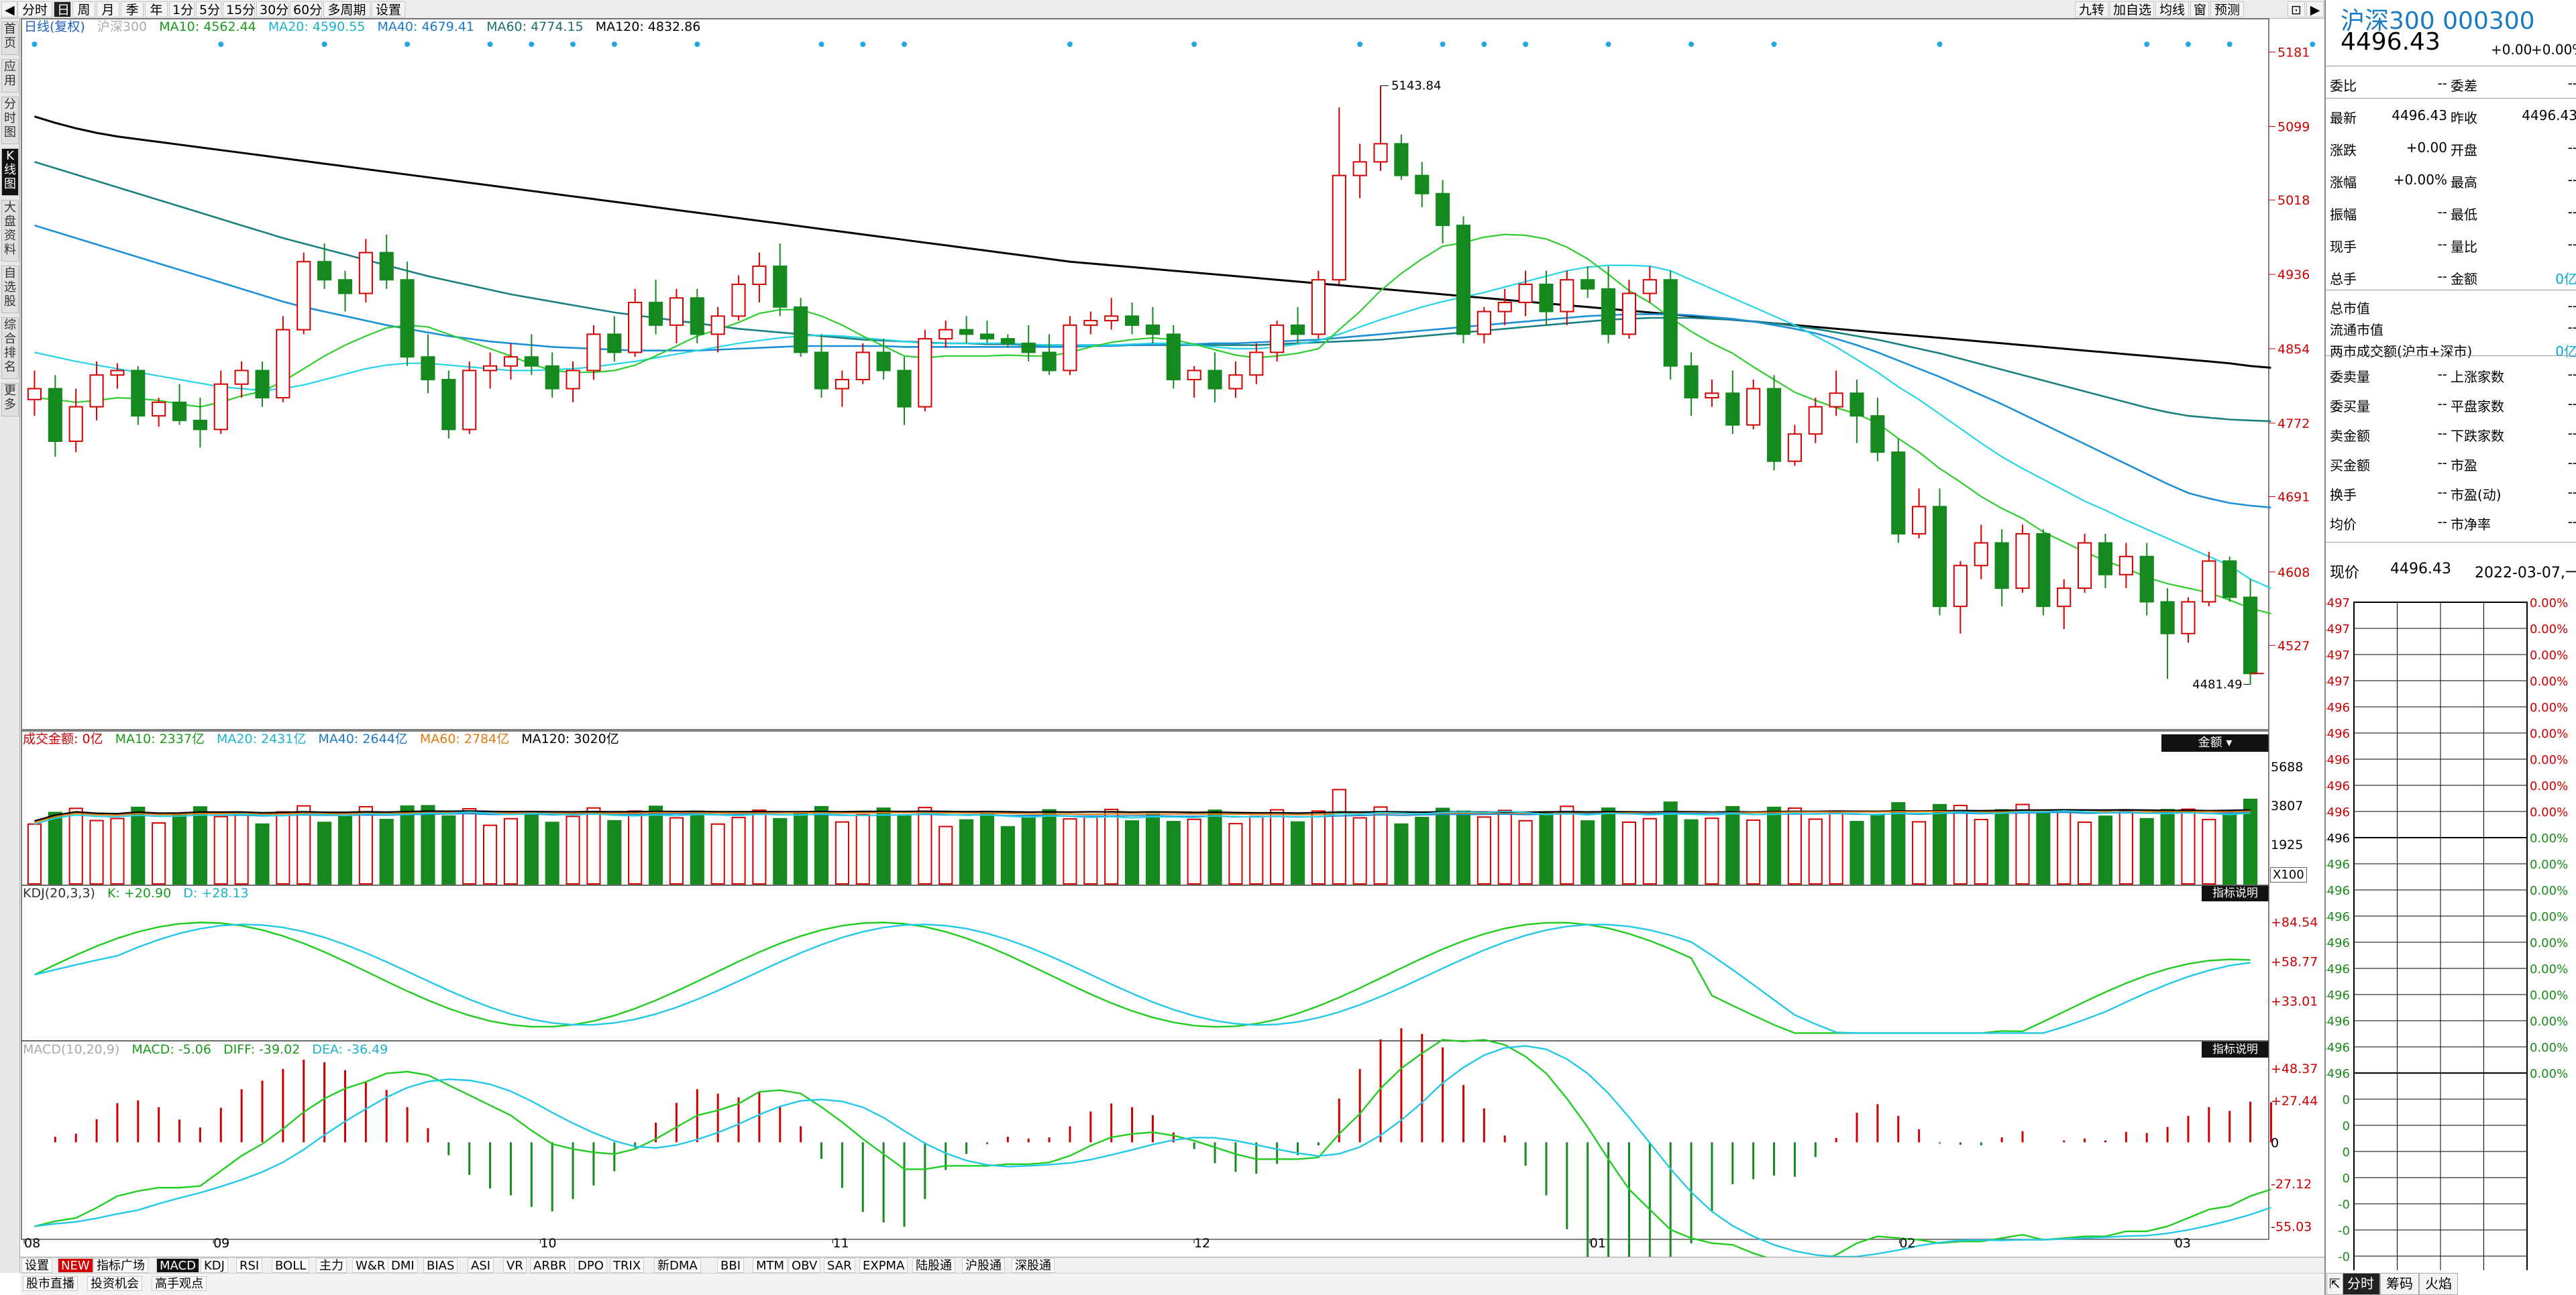 The image size is (2576, 1295). I want to click on period-tab-5: 年, so click(156, 9).